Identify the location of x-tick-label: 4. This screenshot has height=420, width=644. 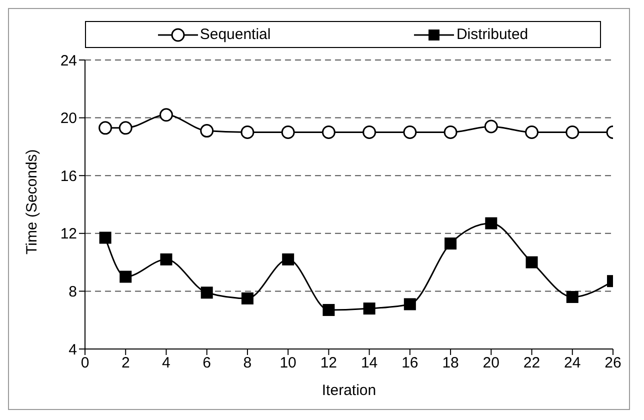
(166, 363).